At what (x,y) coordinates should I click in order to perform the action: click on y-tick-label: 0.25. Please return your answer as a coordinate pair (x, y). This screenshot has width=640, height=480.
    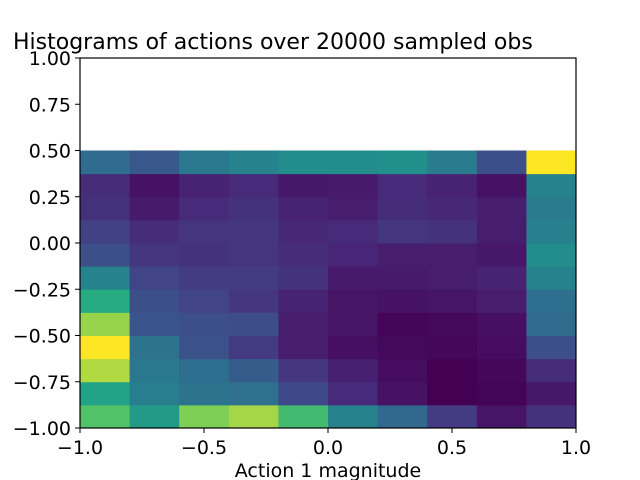
    Looking at the image, I should click on (50, 198).